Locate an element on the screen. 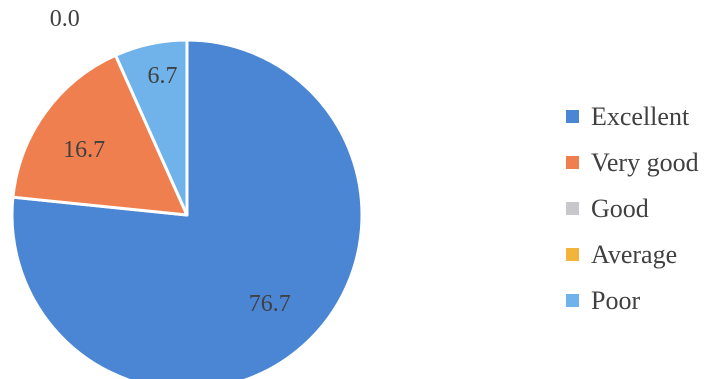 Image resolution: width=727 pixels, height=379 pixels. data-label-very-good: 16.7 is located at coordinates (84, 150).